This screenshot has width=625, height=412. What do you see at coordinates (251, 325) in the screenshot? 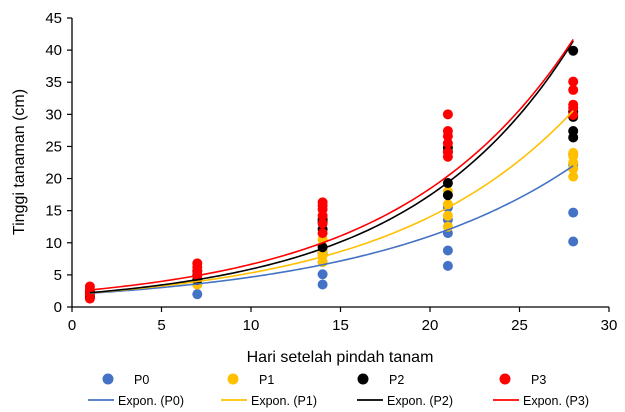
I see `x-tick-label: 10` at bounding box center [251, 325].